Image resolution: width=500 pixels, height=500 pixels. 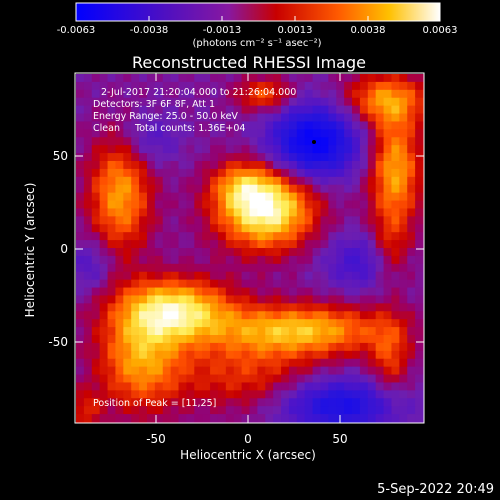 I want to click on footer-date: 5-Sep-2022 20:49, so click(x=435, y=489).